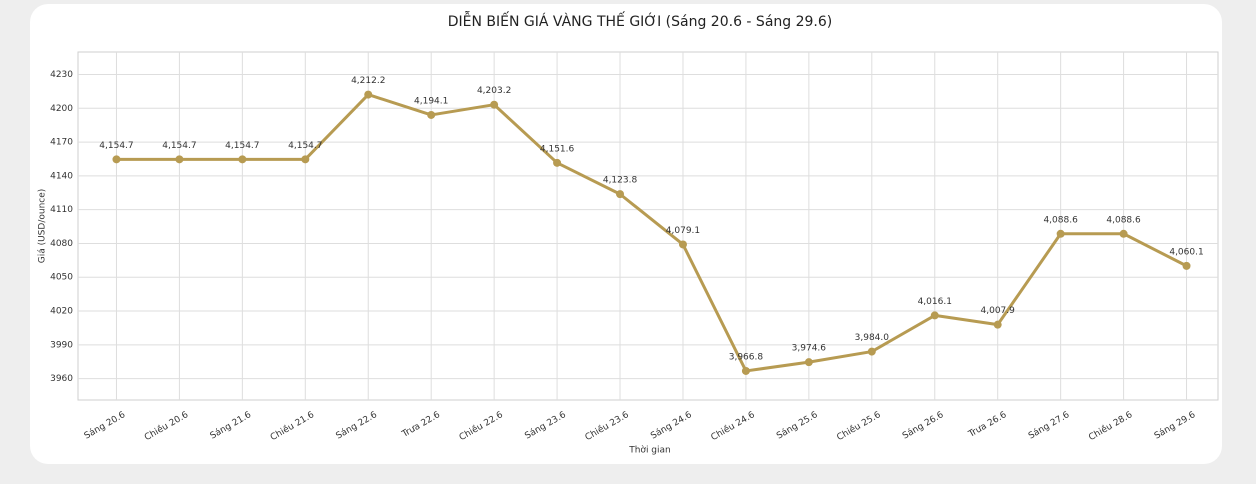 Image resolution: width=1256 pixels, height=484 pixels. Describe the element at coordinates (1111, 426) in the screenshot. I see `x-tick-label: Chiều 28.6` at that location.